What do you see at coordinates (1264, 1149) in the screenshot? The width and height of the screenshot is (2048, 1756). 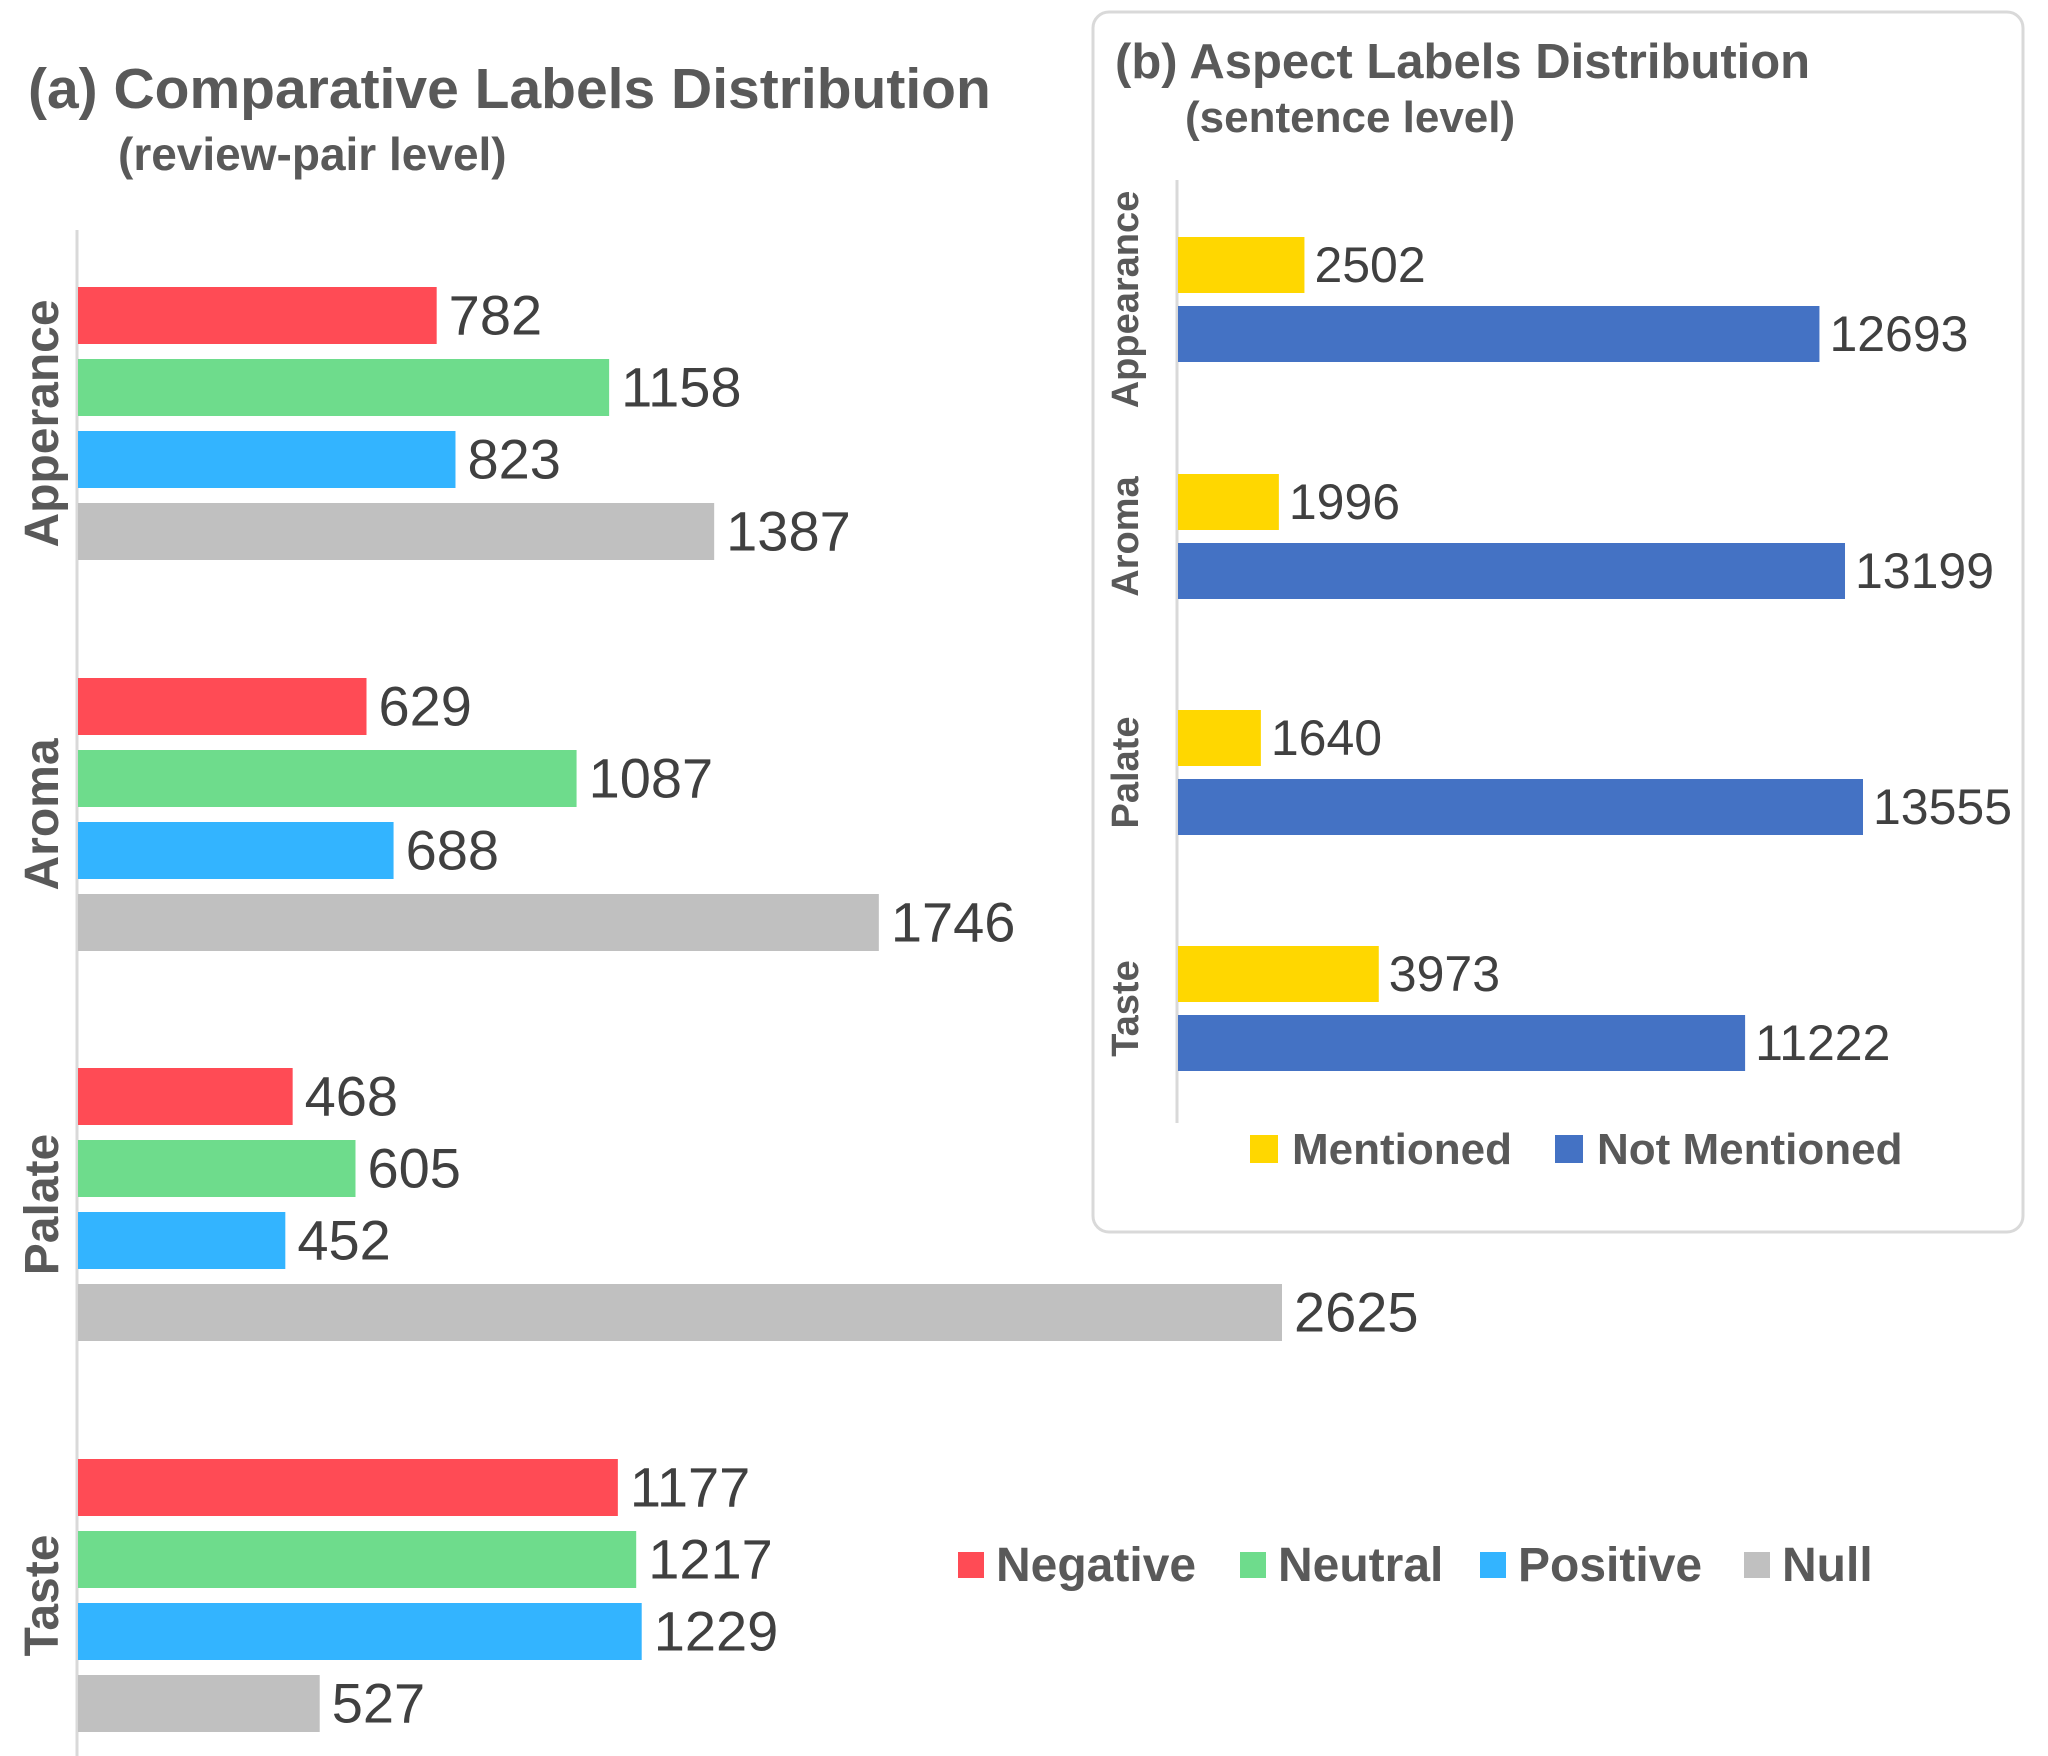 I see `legend-swatch-mentioned` at bounding box center [1264, 1149].